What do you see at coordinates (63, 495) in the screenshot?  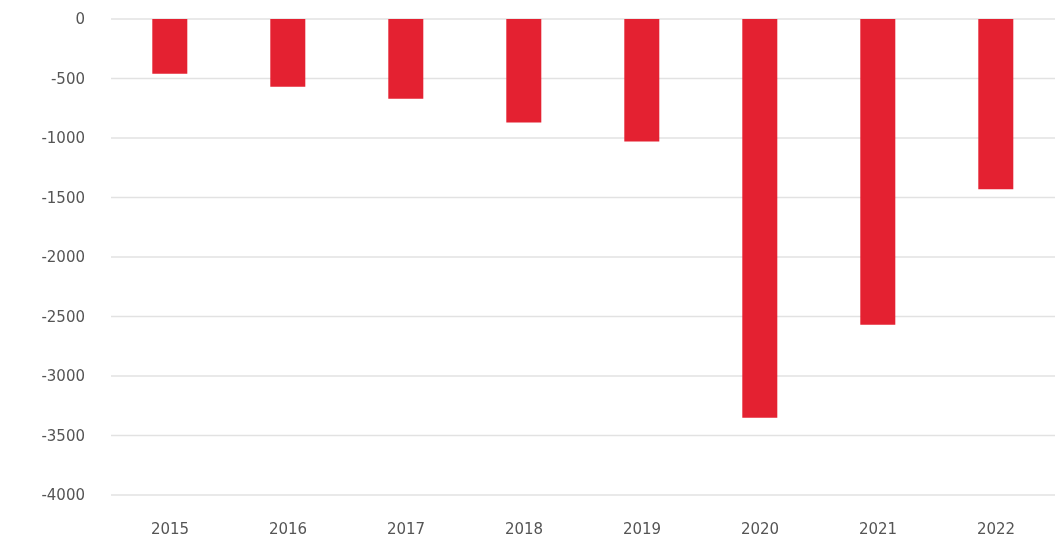 I see `y-tick-label: -4000` at bounding box center [63, 495].